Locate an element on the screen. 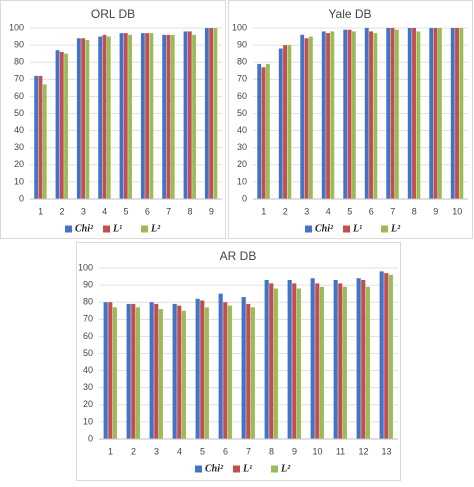 This screenshot has height=487, width=474. x-tick-label: 4 is located at coordinates (179, 451).